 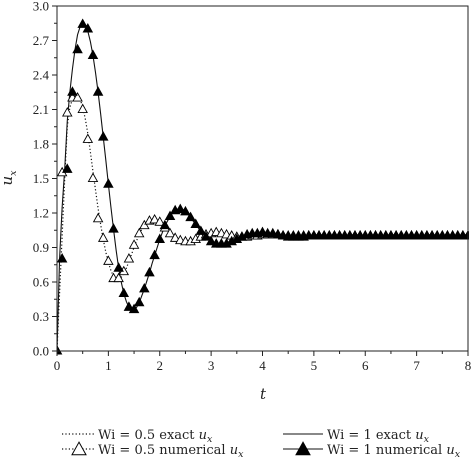 I want to click on legend-open-triangle-icon, so click(x=79, y=448).